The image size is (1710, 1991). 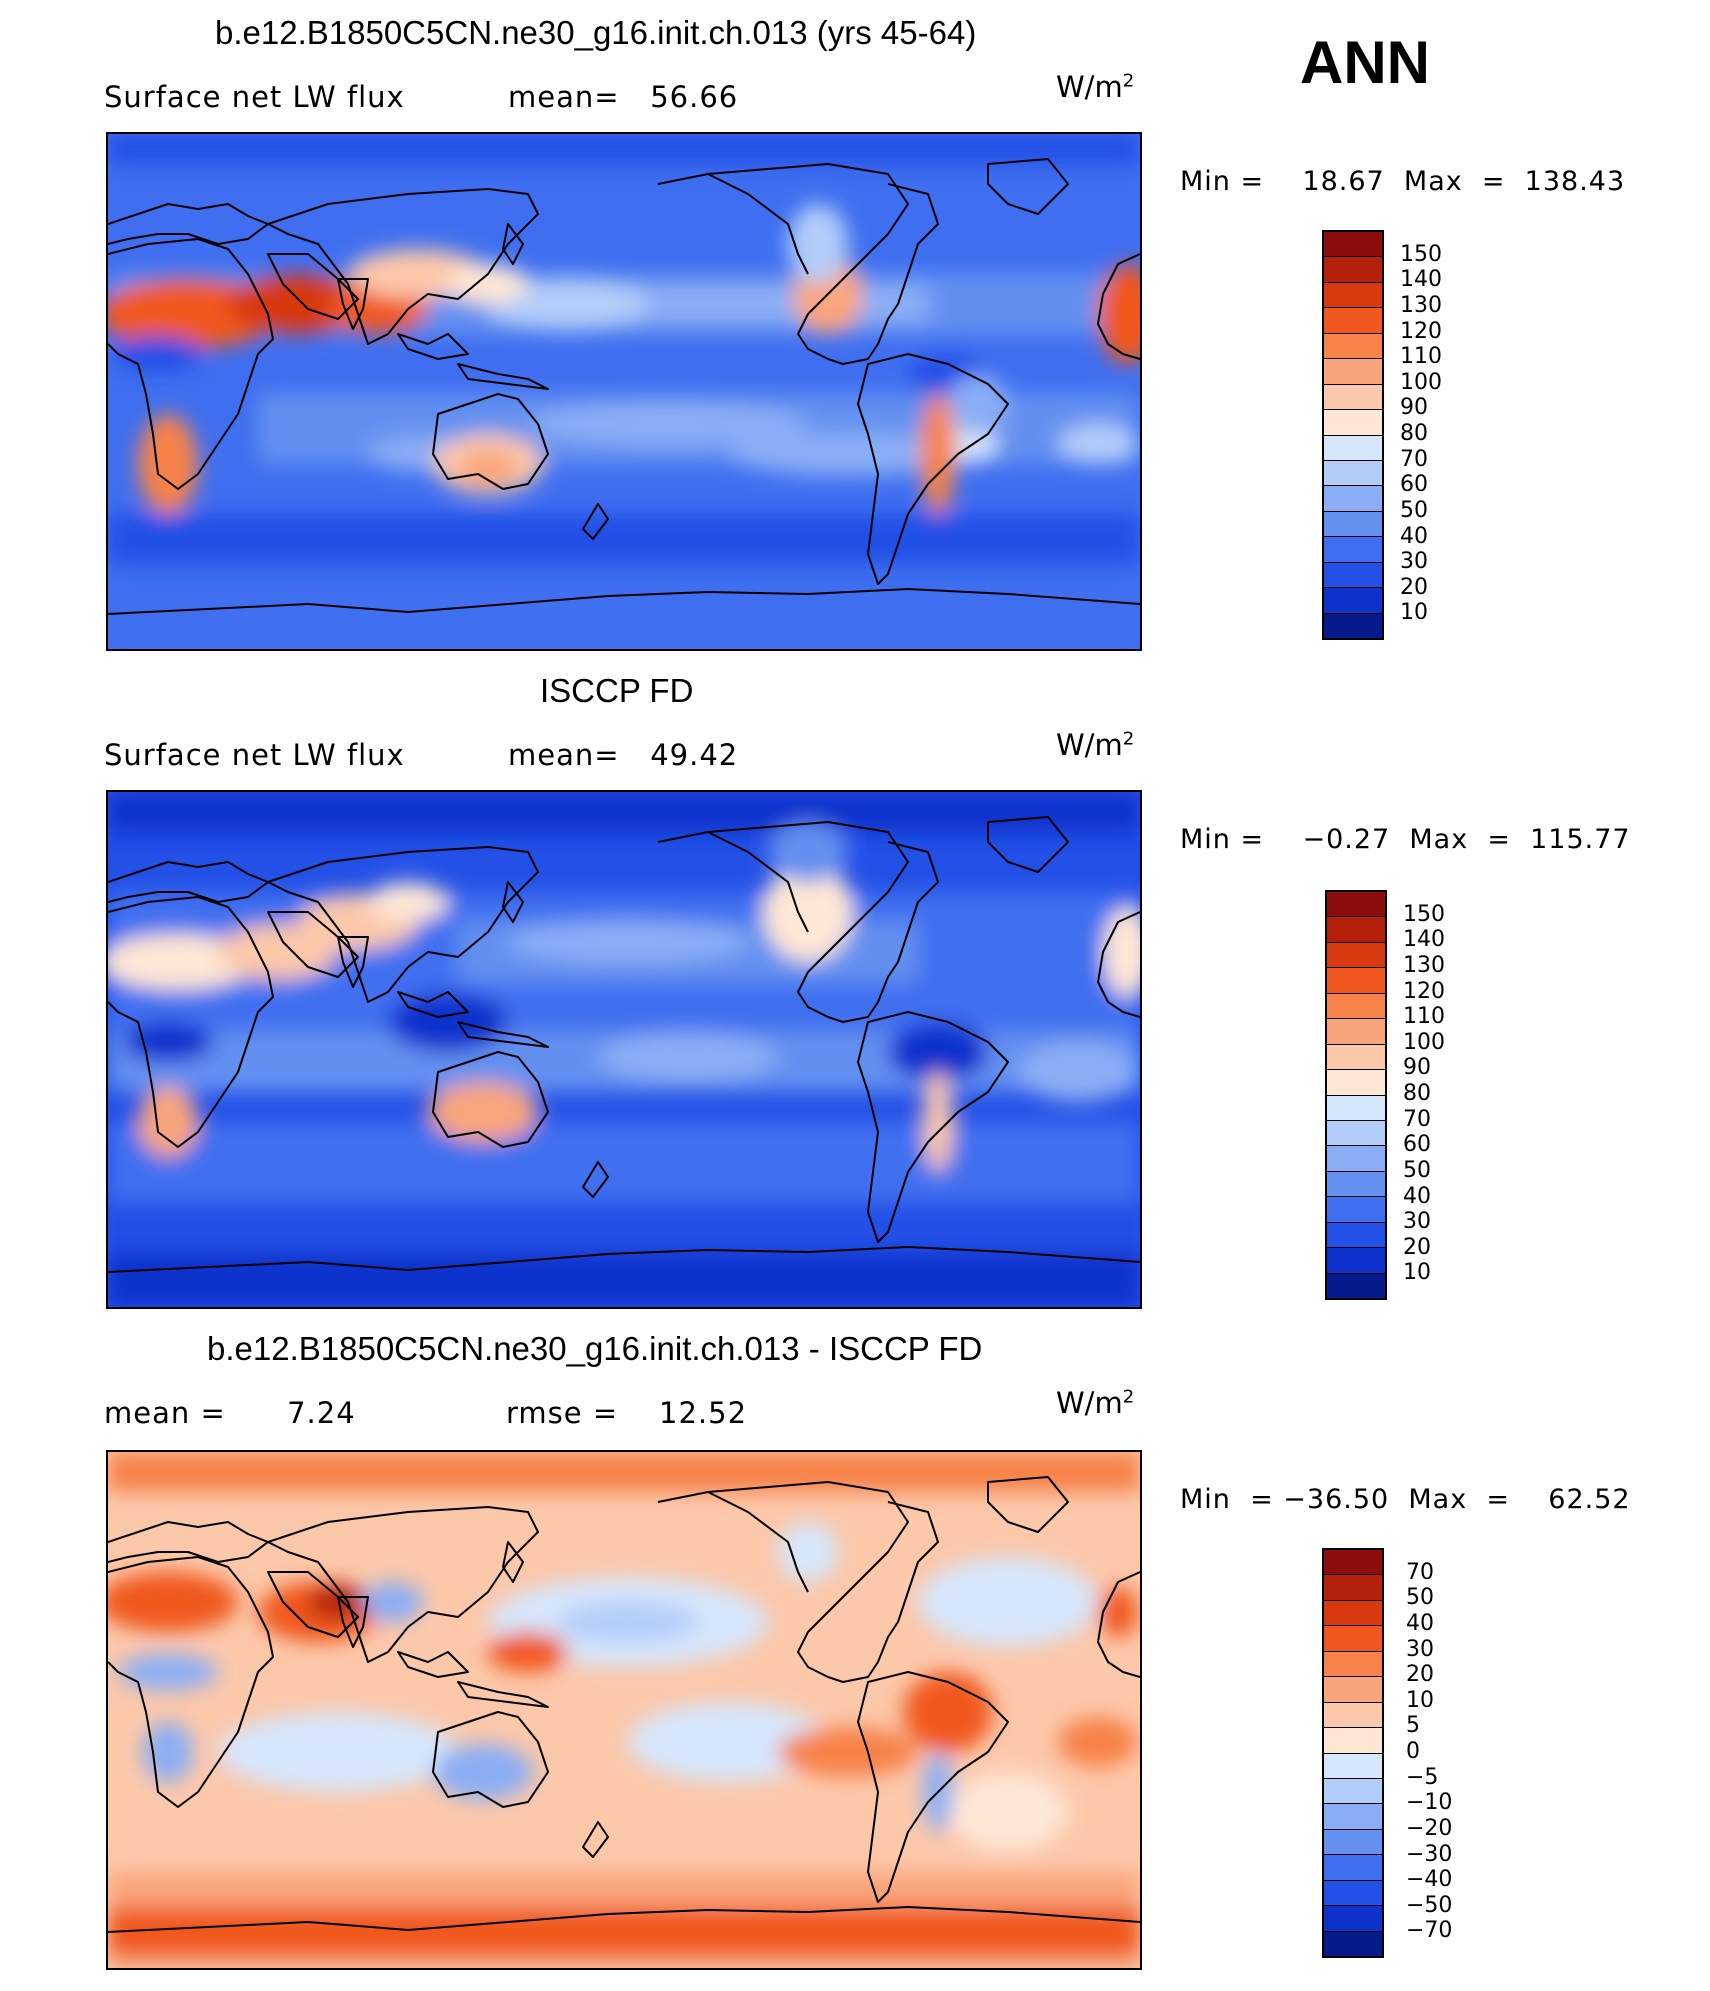 What do you see at coordinates (1429, 1931) in the screenshot?
I see `colorbar-tick-label: −70` at bounding box center [1429, 1931].